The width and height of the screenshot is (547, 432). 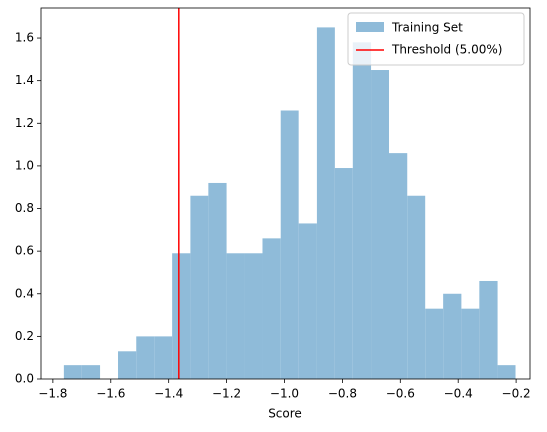 What do you see at coordinates (436, 39) in the screenshot?
I see `legend-box` at bounding box center [436, 39].